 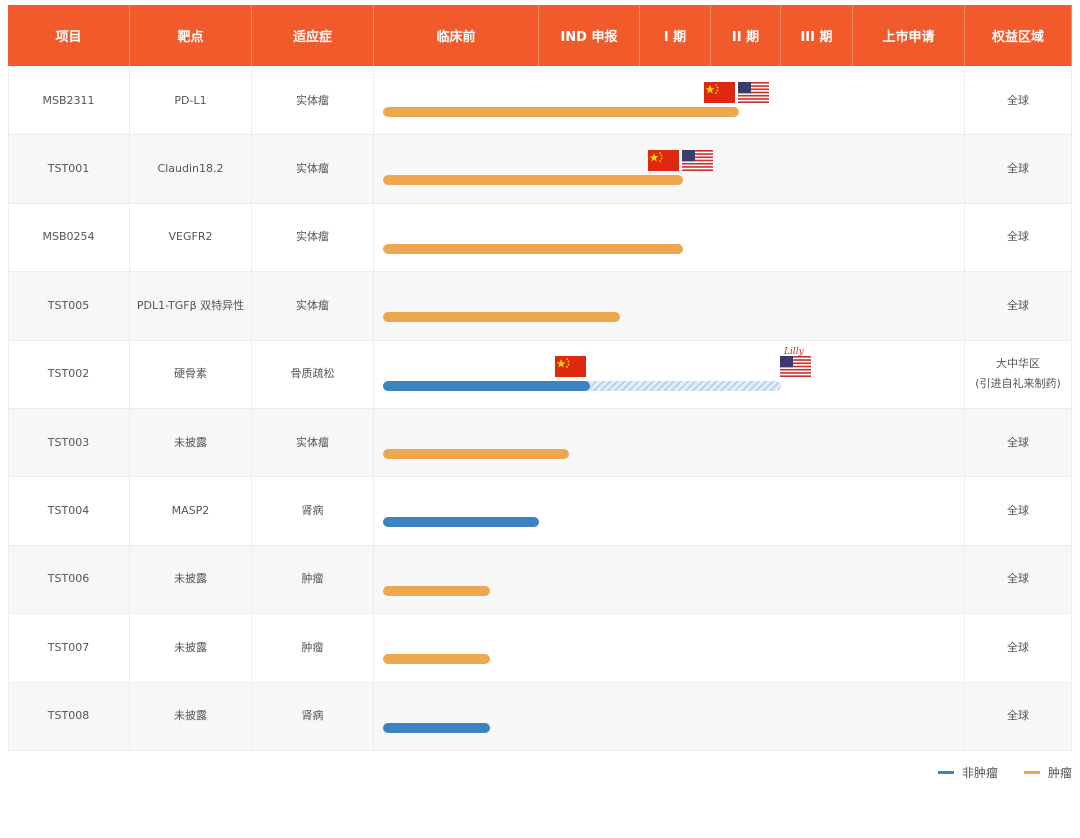 What do you see at coordinates (746, 35) in the screenshot?
I see `header-cell: II 期` at bounding box center [746, 35].